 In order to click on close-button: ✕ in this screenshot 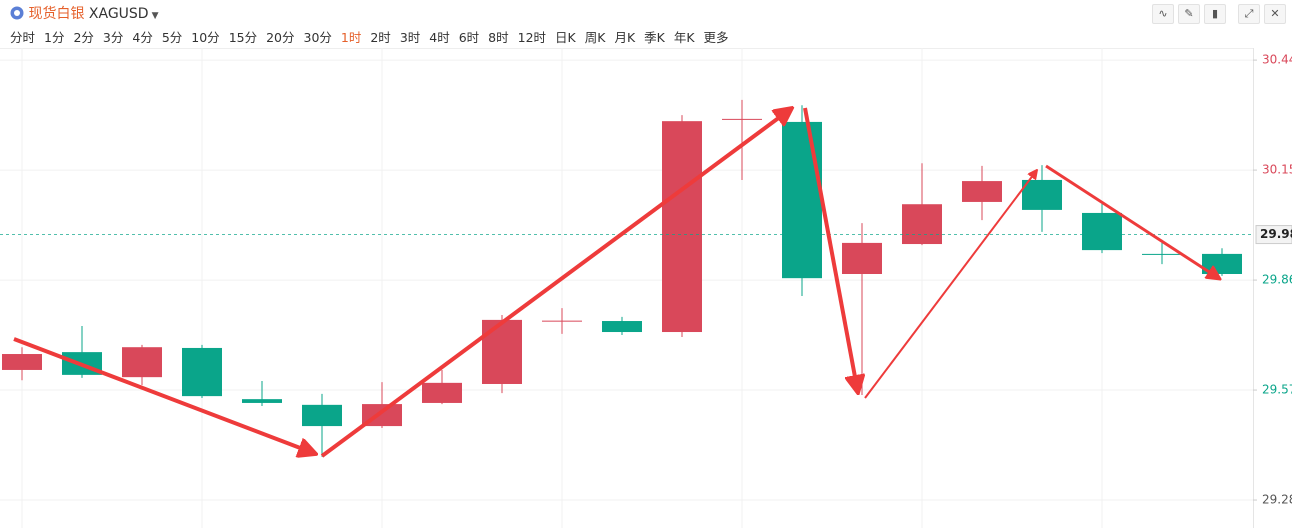, I will do `click(1275, 14)`.